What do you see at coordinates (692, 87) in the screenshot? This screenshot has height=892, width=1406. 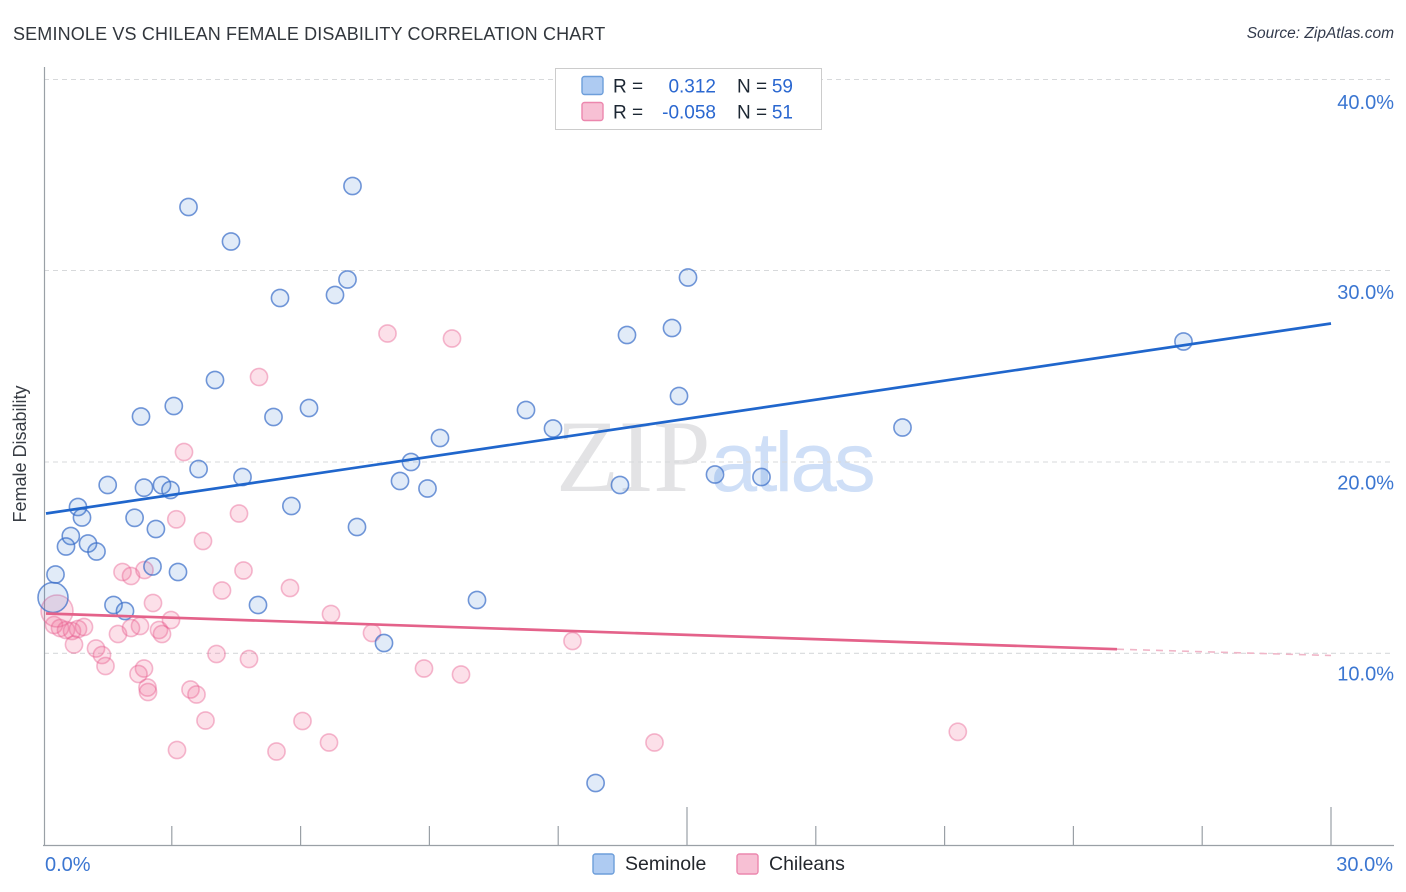 I see `svg-text: 0.312` at bounding box center [692, 87].